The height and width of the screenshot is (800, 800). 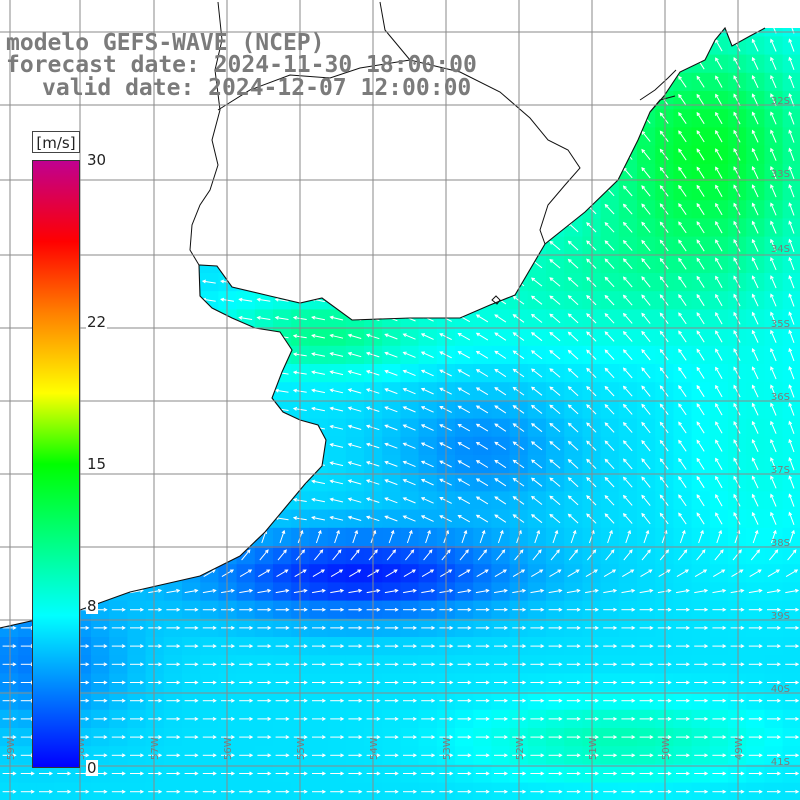 I want to click on legend-unit-label: [m/s], so click(x=56, y=142).